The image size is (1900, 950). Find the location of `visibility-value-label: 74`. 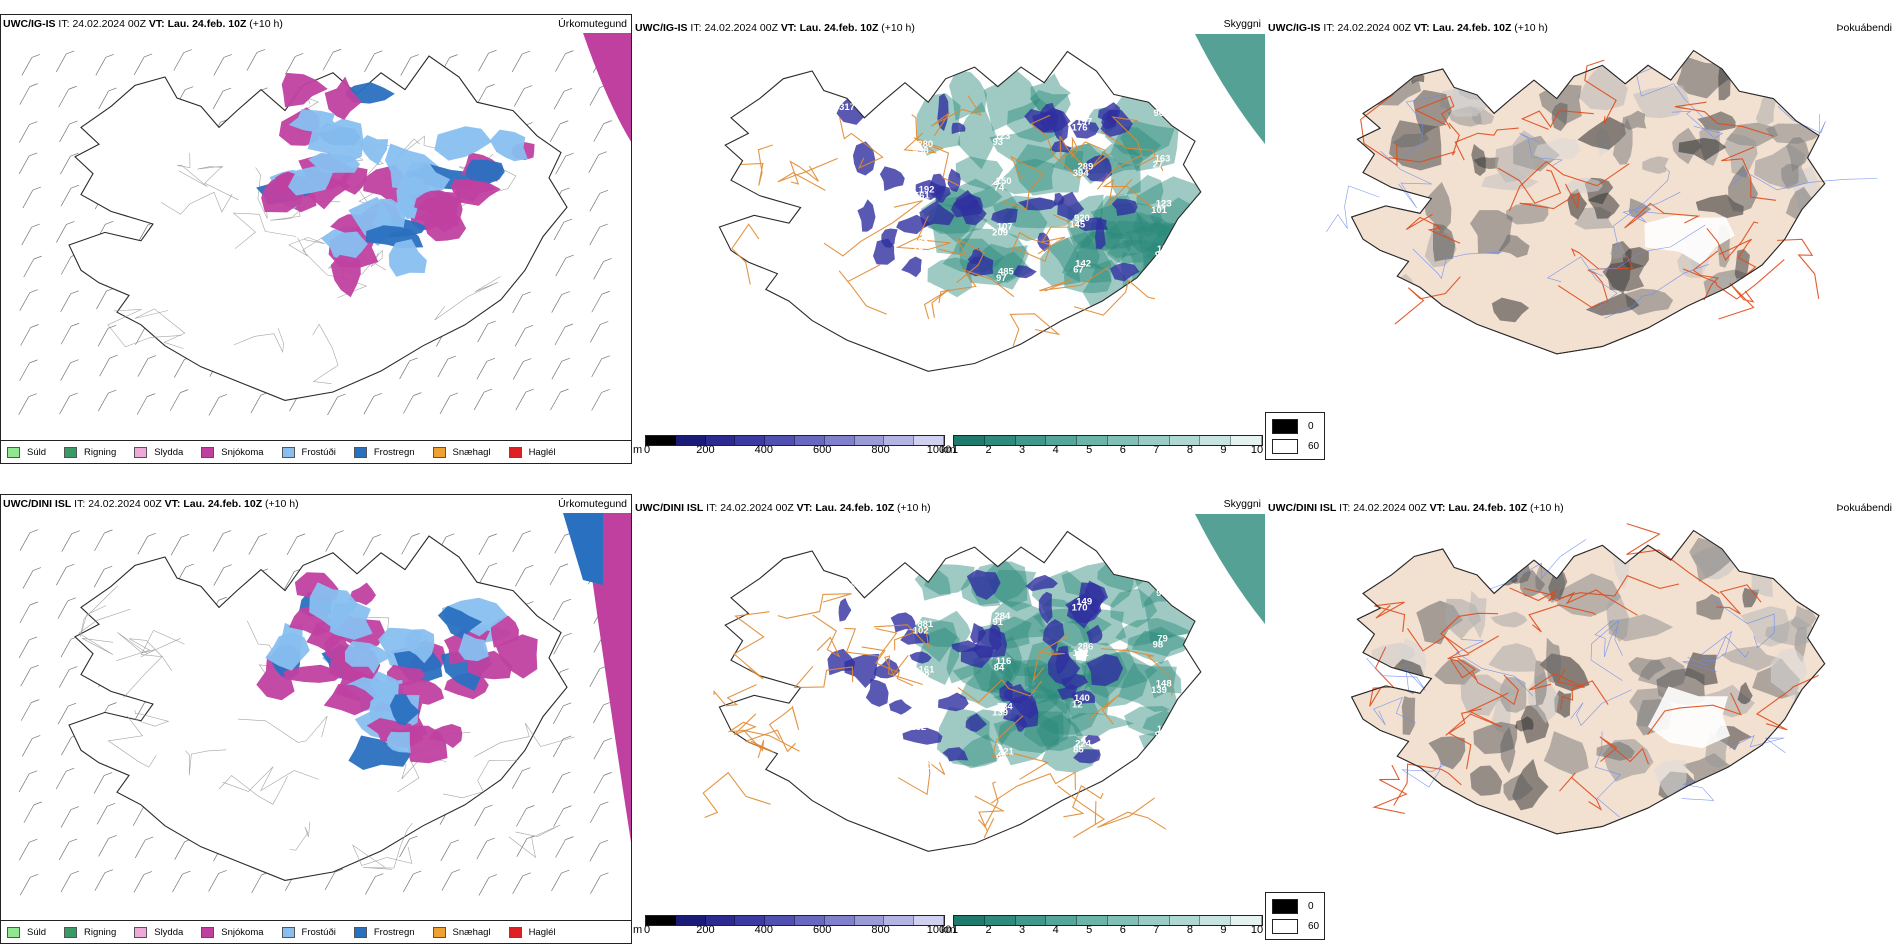

visibility-value-label: 74 is located at coordinates (999, 187).